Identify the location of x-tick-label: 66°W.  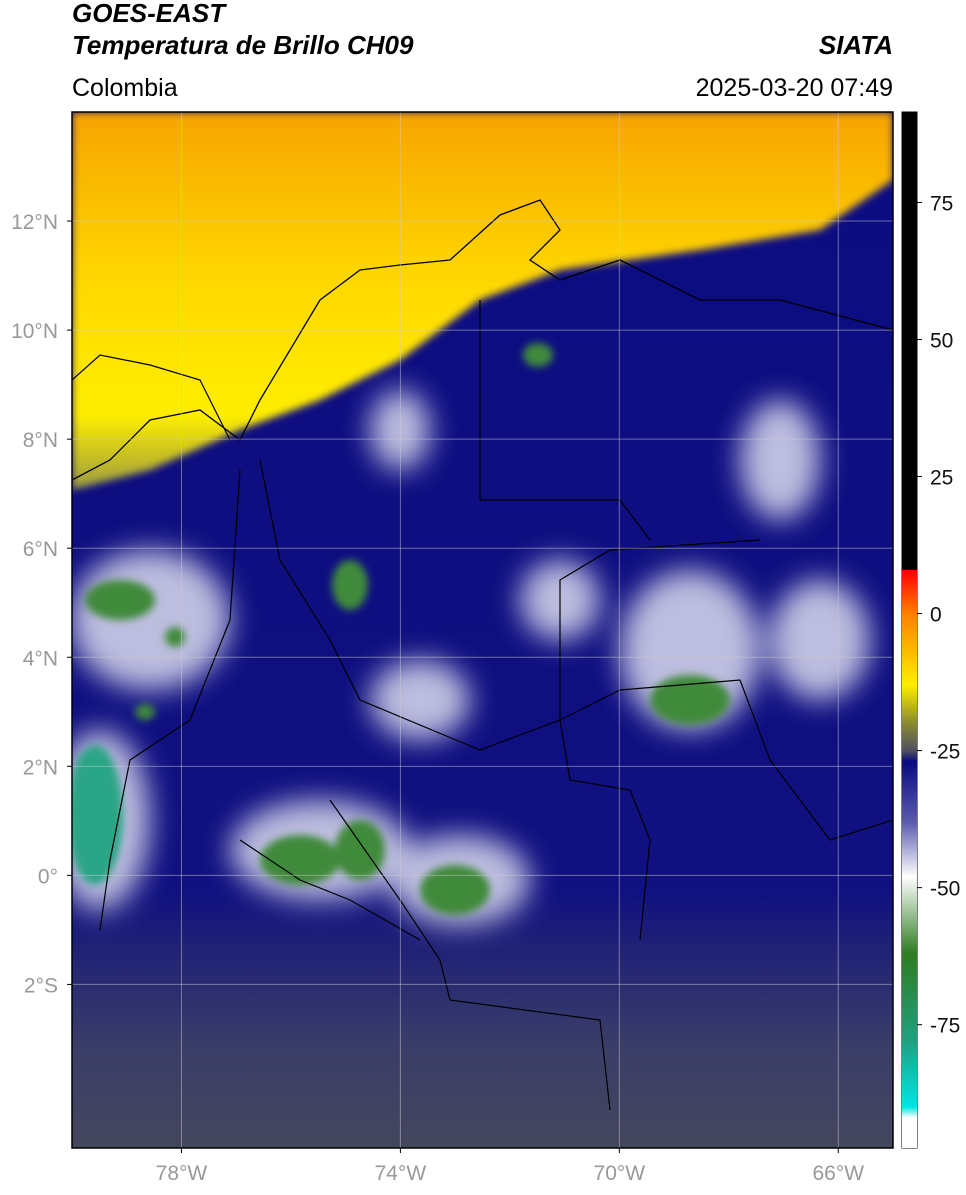
(838, 1173).